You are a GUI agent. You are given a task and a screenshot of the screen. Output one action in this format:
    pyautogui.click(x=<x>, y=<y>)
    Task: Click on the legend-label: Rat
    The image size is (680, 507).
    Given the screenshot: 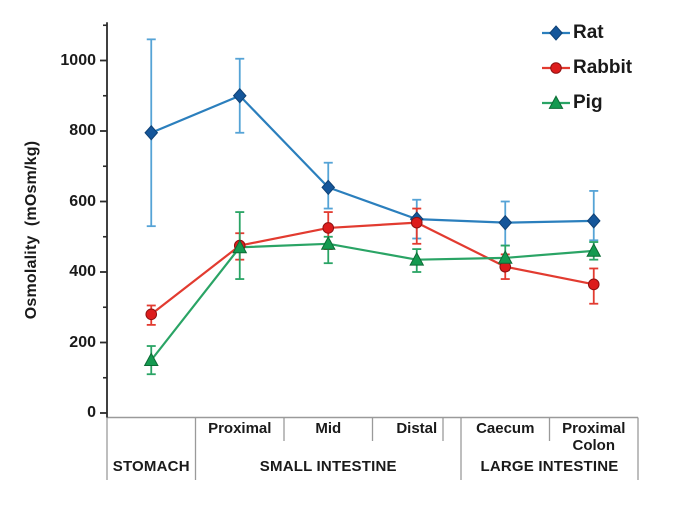 What is the action you would take?
    pyautogui.click(x=588, y=32)
    